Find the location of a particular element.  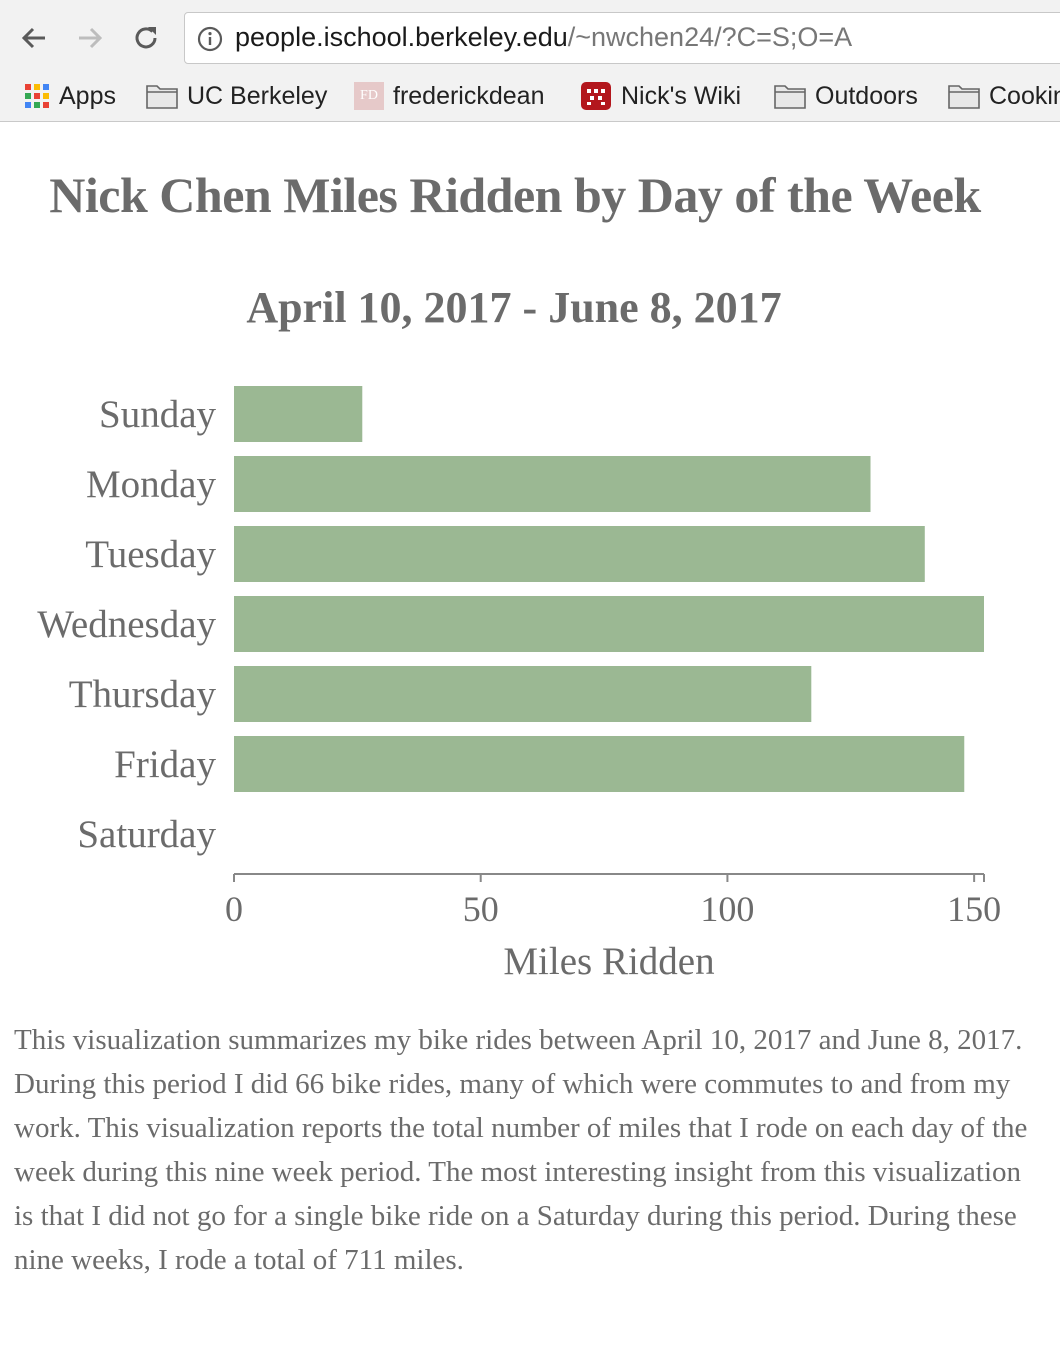

fd-logo-icon: FD is located at coordinates (369, 96).